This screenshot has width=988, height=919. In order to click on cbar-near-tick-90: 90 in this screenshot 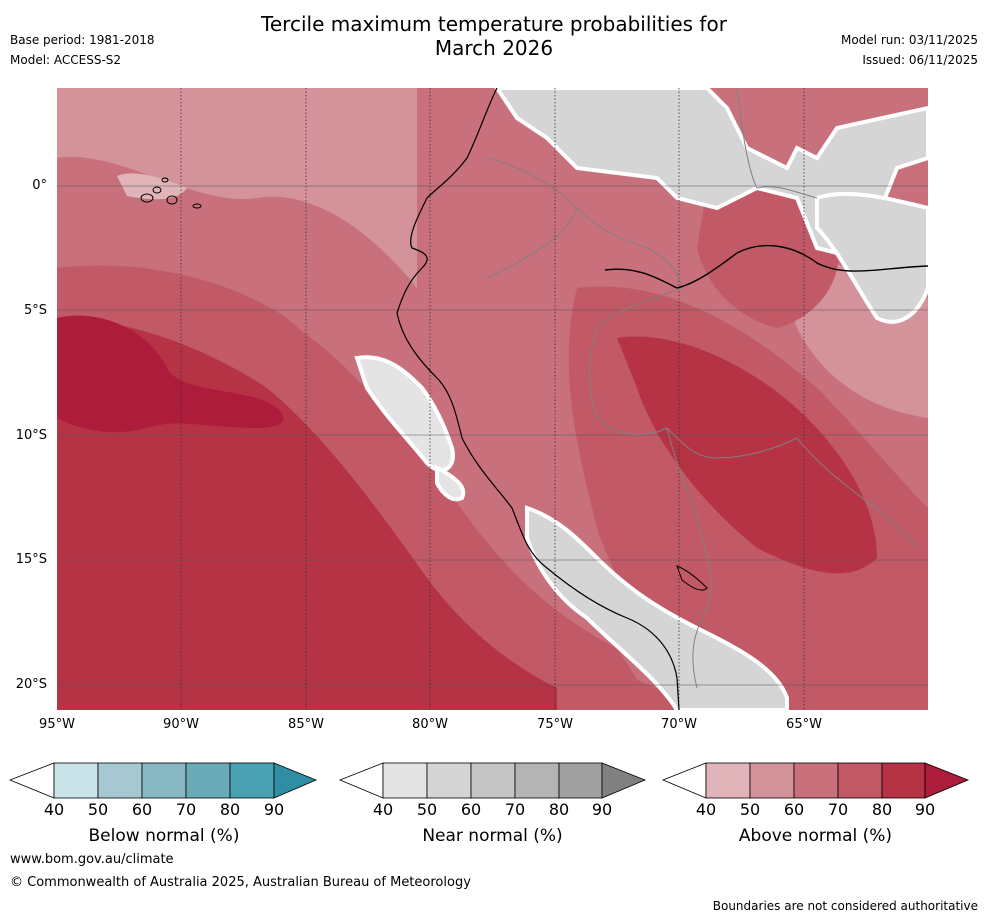, I will do `click(602, 809)`.